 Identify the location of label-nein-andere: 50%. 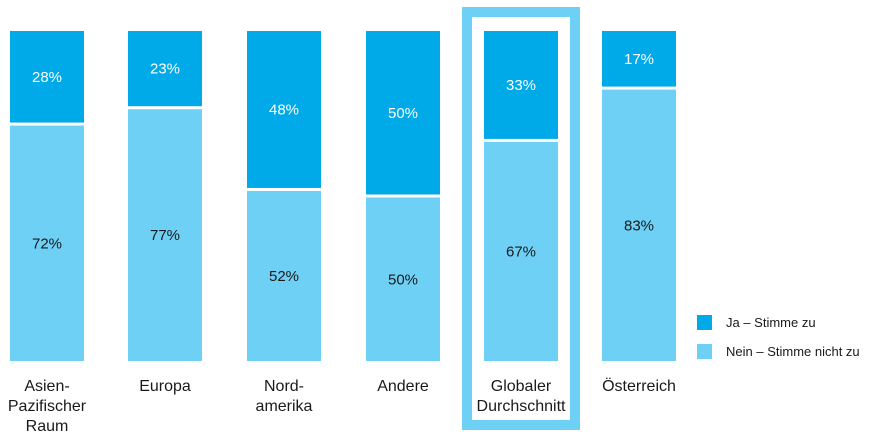
(403, 279).